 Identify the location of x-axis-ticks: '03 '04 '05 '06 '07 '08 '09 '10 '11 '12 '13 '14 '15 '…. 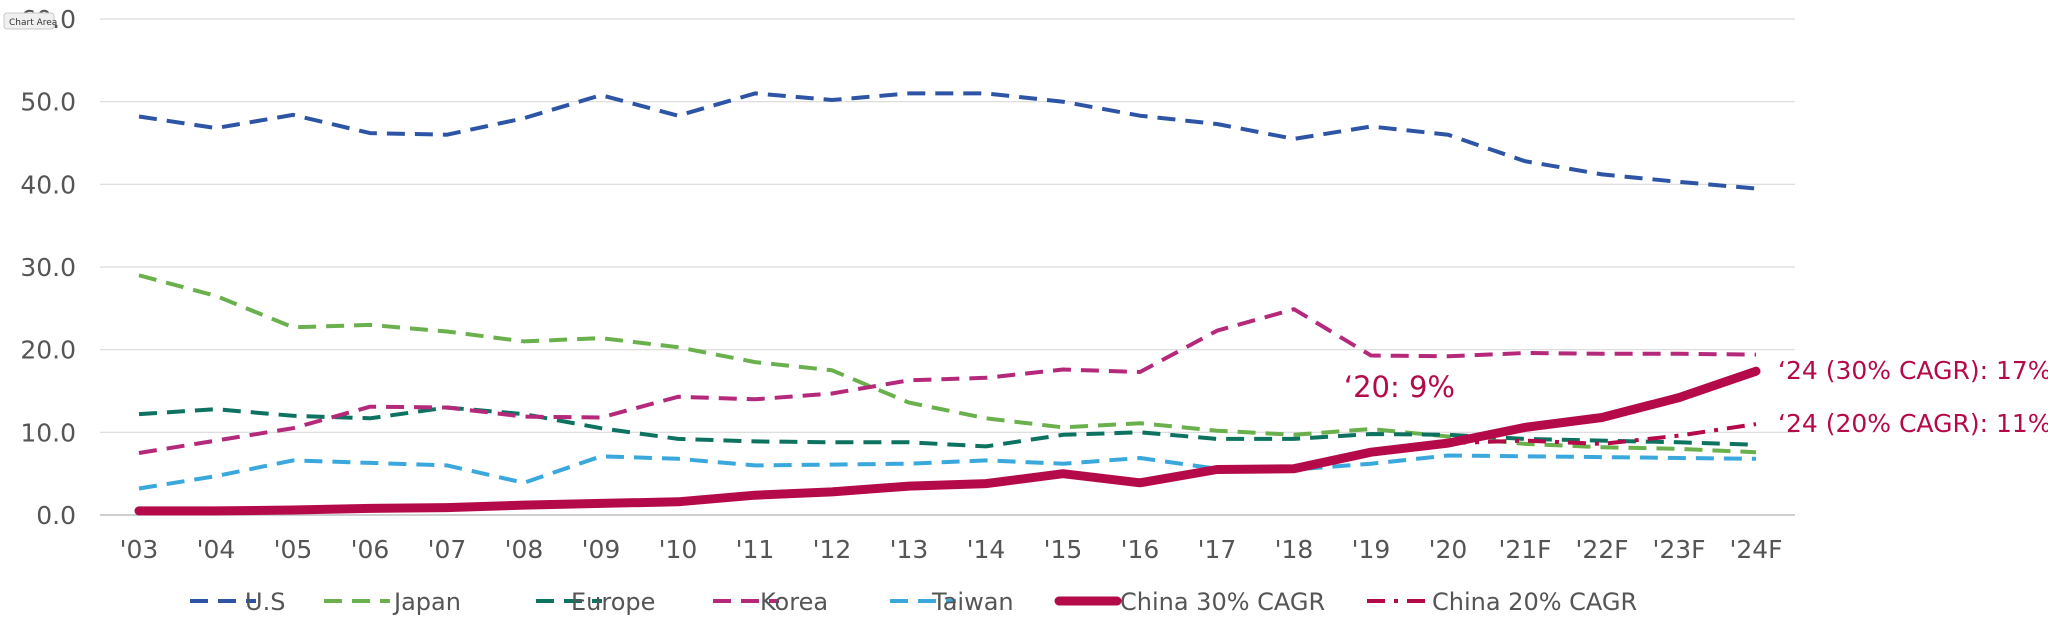
(951, 549).